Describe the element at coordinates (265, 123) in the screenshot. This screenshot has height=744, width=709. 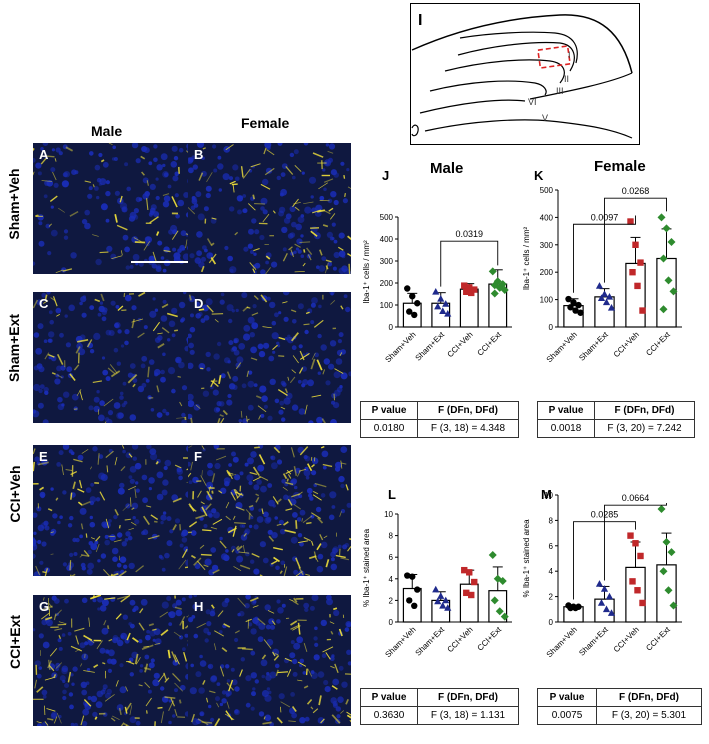
I see `column-title-female: Female` at that location.